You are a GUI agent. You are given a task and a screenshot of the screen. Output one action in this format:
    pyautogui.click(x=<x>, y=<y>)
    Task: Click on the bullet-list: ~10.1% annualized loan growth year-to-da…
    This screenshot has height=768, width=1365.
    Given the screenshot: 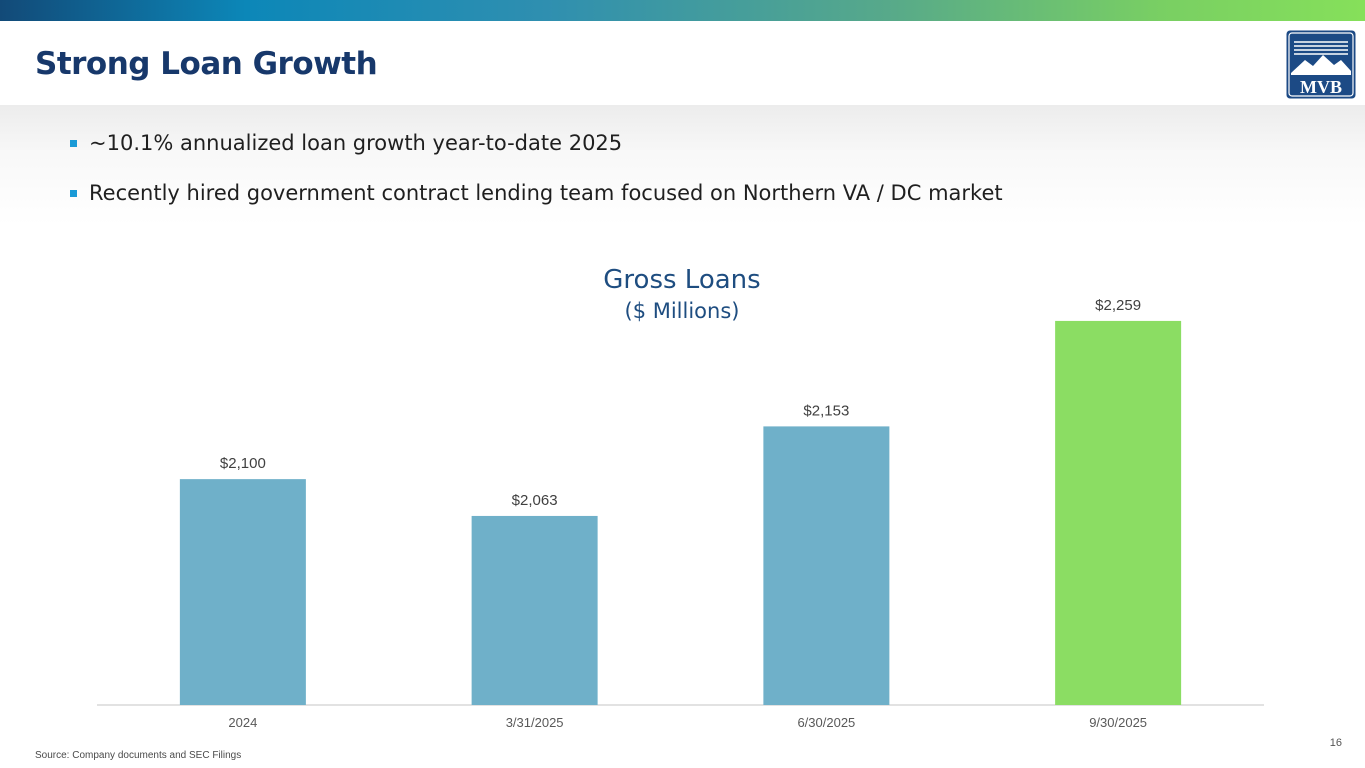 What is the action you would take?
    pyautogui.click(x=536, y=178)
    